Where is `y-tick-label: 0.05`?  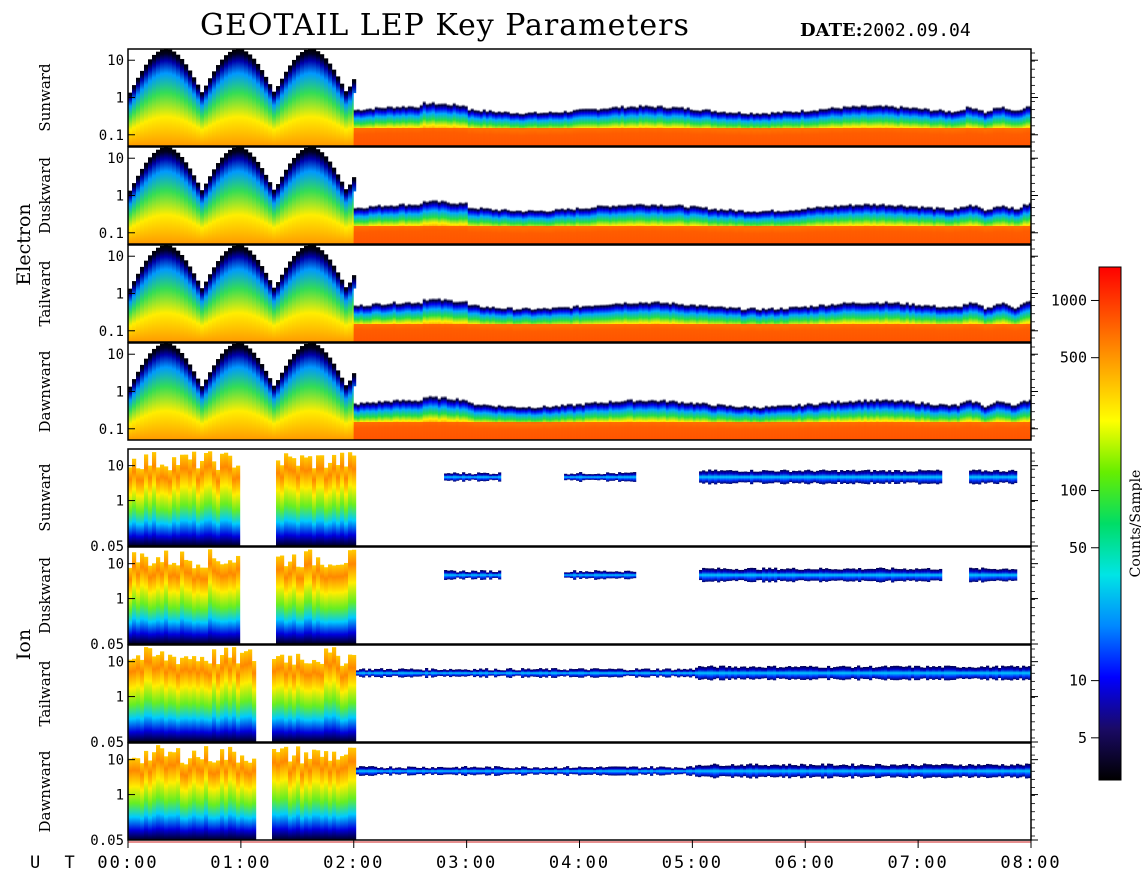 y-tick-label: 0.05 is located at coordinates (107, 645).